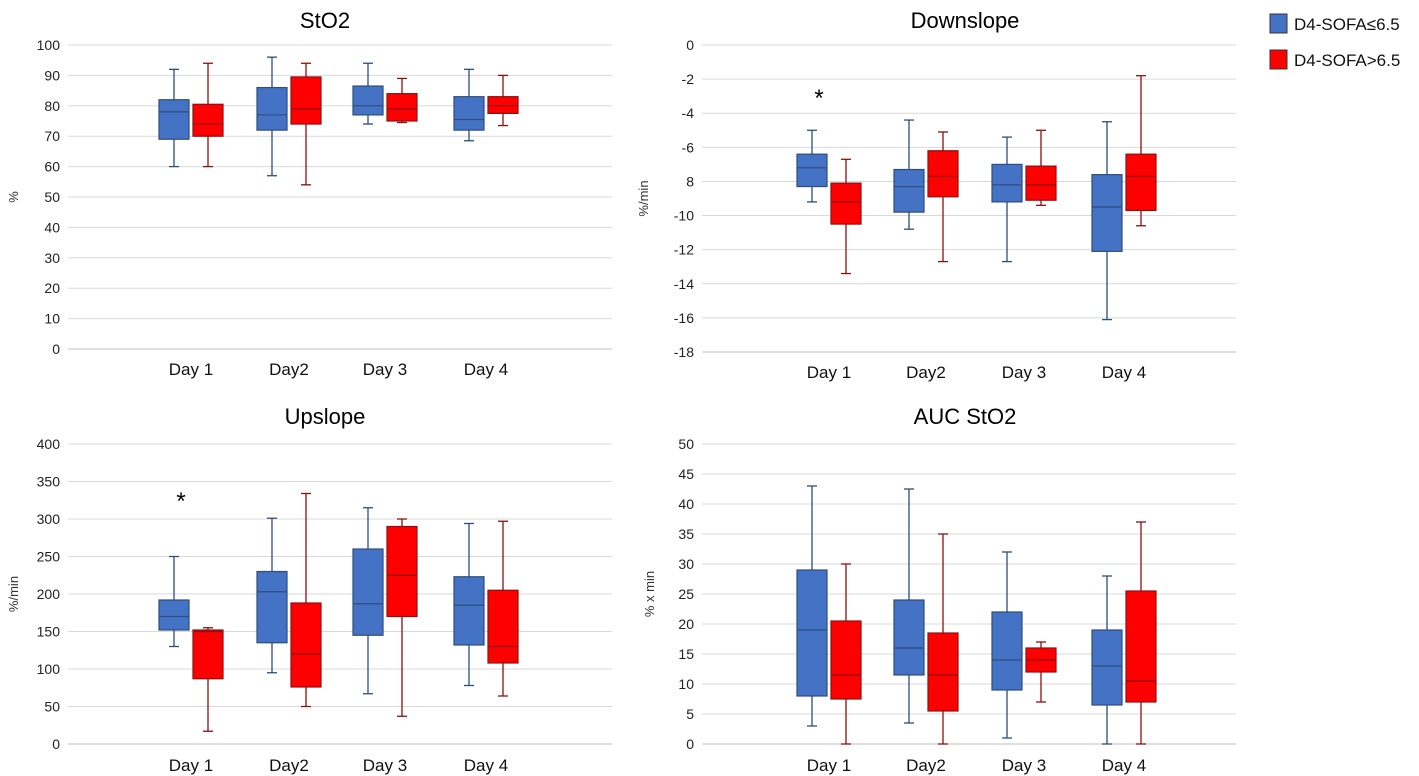 This screenshot has height=776, width=1419. I want to click on y-tick-label: 45, so click(686, 474).